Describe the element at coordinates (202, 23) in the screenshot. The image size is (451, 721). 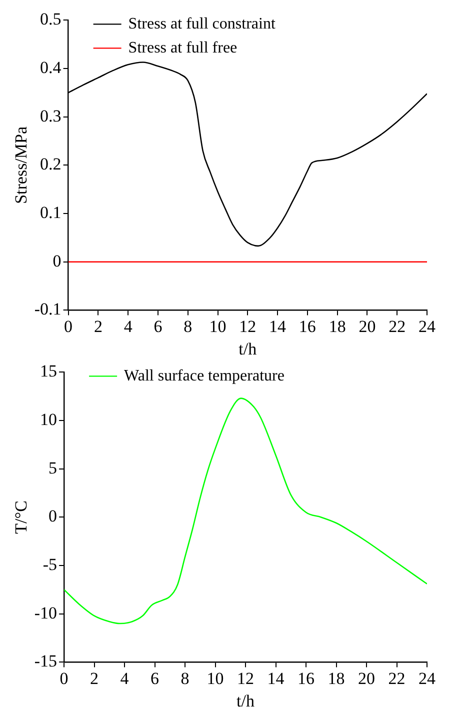
I see `legend-label: Stress at full constraint` at that location.